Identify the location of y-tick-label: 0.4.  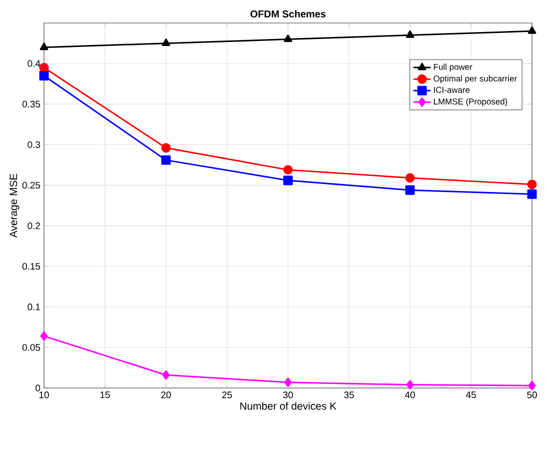
(34, 63).